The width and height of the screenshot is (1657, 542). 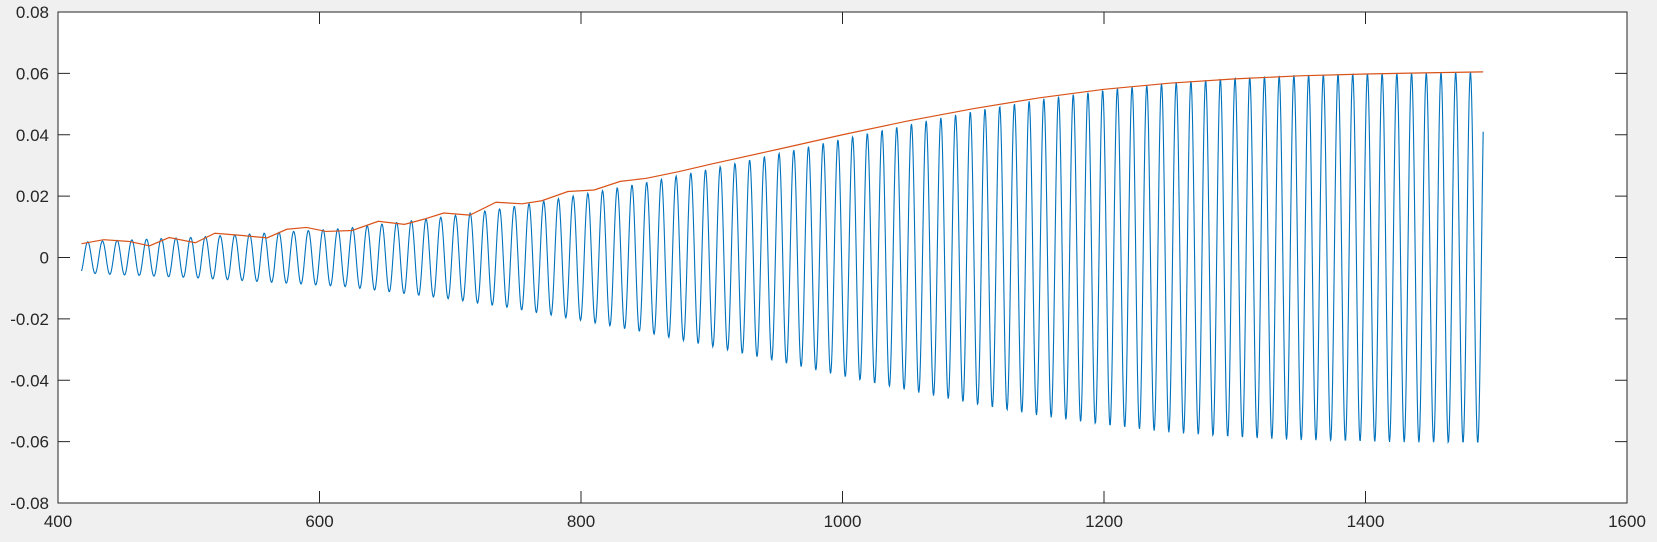 What do you see at coordinates (32, 135) in the screenshot?
I see `y-tick-label: 0.04` at bounding box center [32, 135].